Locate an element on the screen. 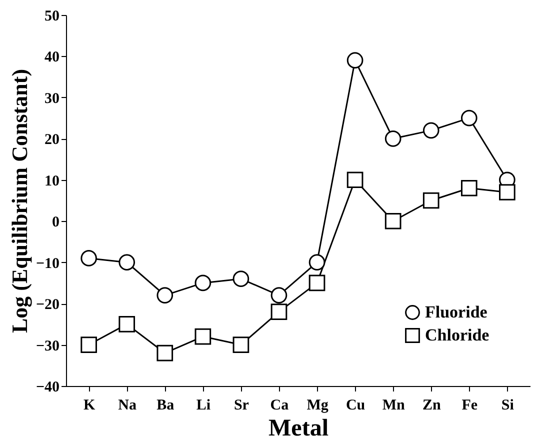 This screenshot has height=448, width=538. x-axis-title: Metal is located at coordinates (298, 429).